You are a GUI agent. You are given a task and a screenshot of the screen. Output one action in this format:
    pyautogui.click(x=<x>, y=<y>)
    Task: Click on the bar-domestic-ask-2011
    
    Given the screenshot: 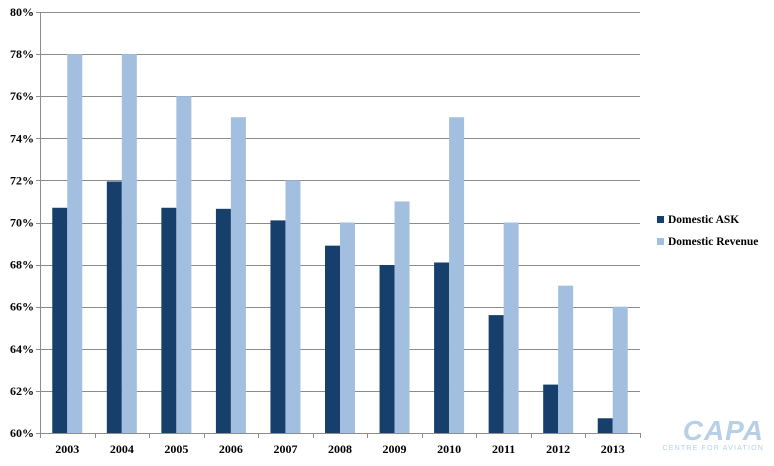 What is the action you would take?
    pyautogui.click(x=496, y=374)
    